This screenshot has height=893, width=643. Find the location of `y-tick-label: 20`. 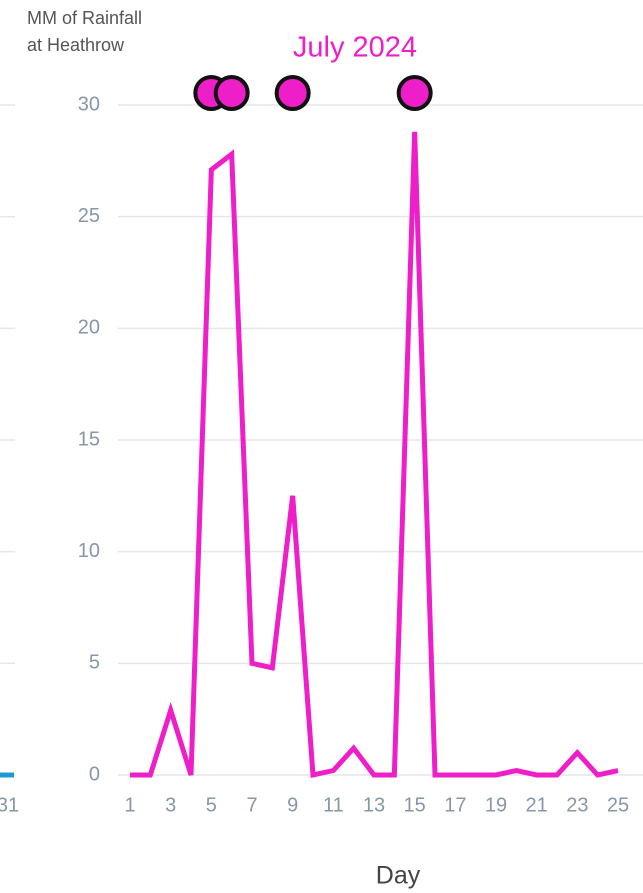

y-tick-label: 20 is located at coordinates (89, 328).